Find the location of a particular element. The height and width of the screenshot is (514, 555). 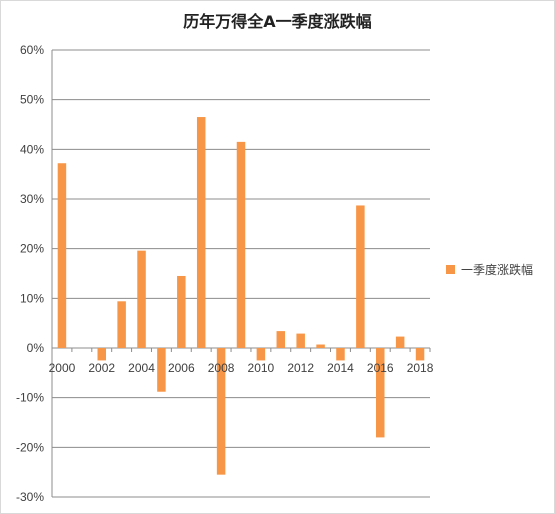

bar-2018 is located at coordinates (420, 354).